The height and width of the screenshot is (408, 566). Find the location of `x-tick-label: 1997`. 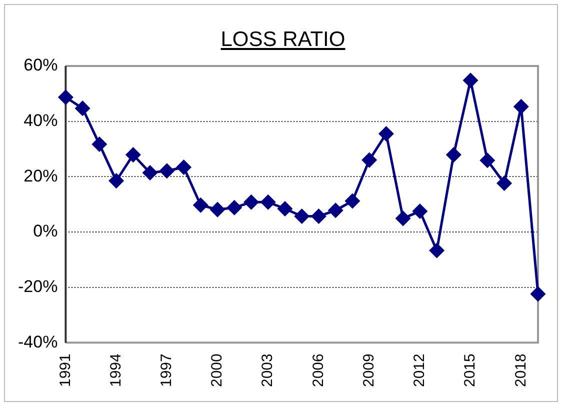

x-tick-label: 1997 is located at coordinates (167, 371).